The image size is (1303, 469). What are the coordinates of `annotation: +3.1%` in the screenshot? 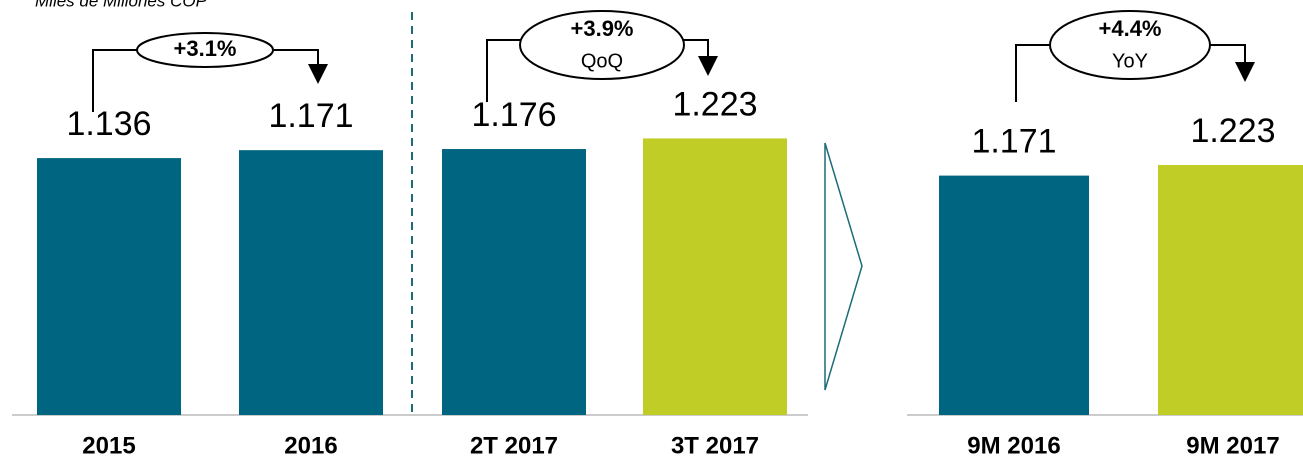 It's located at (205, 48).